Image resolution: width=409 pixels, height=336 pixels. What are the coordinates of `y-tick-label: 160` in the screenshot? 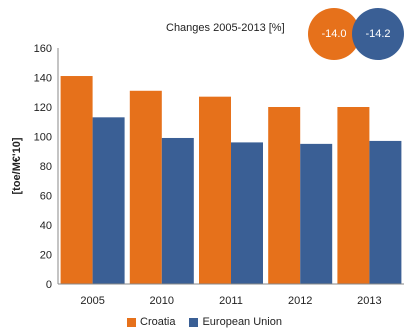 It's located at (43, 49).